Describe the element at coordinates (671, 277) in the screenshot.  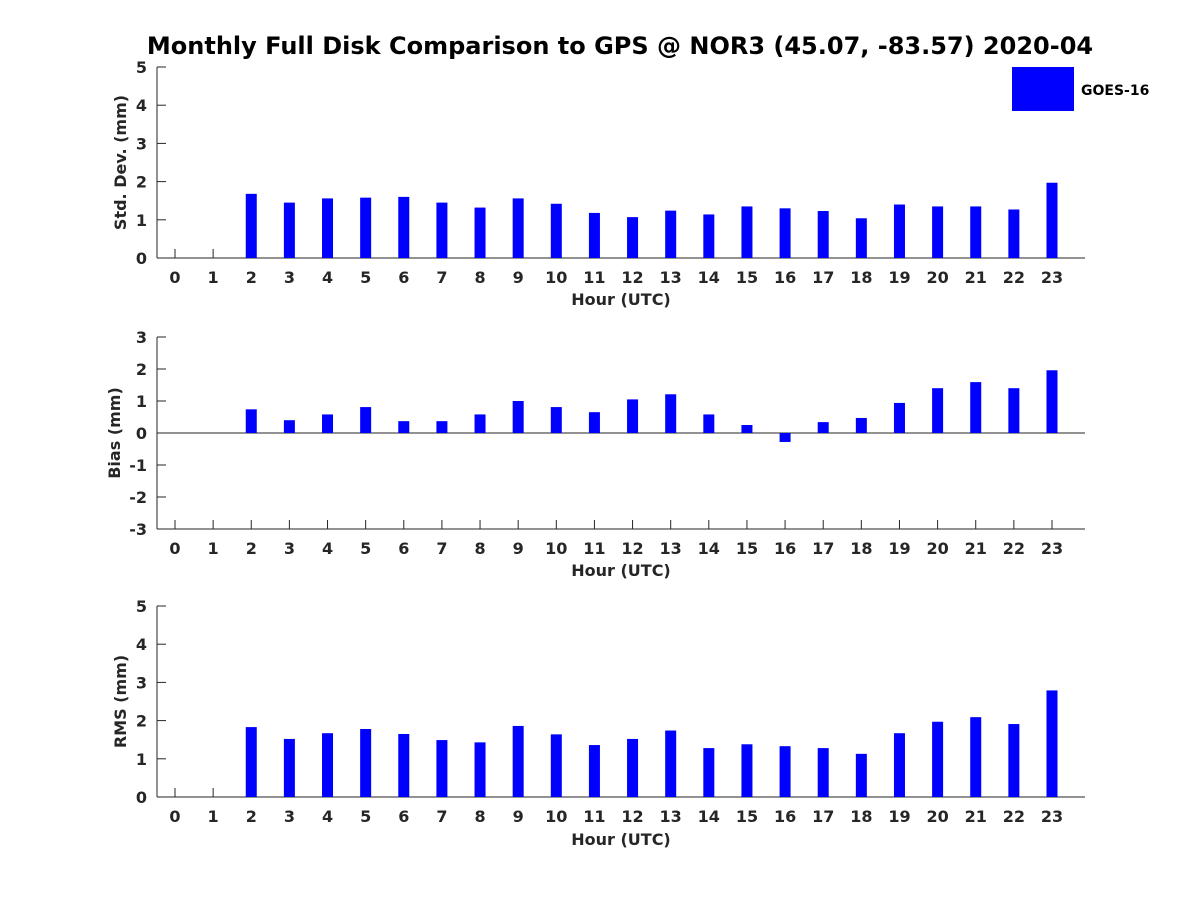
I see `x-tick-label: 13` at that location.